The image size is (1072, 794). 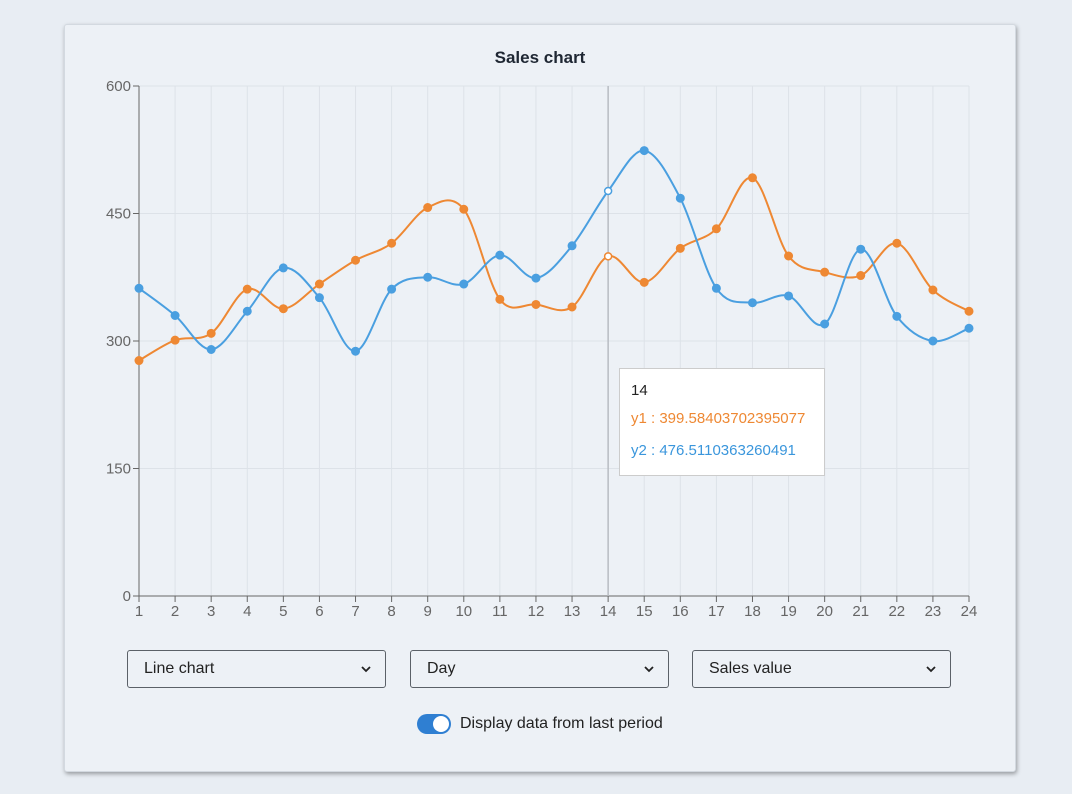 What do you see at coordinates (539, 669) in the screenshot?
I see `period-select: Day` at bounding box center [539, 669].